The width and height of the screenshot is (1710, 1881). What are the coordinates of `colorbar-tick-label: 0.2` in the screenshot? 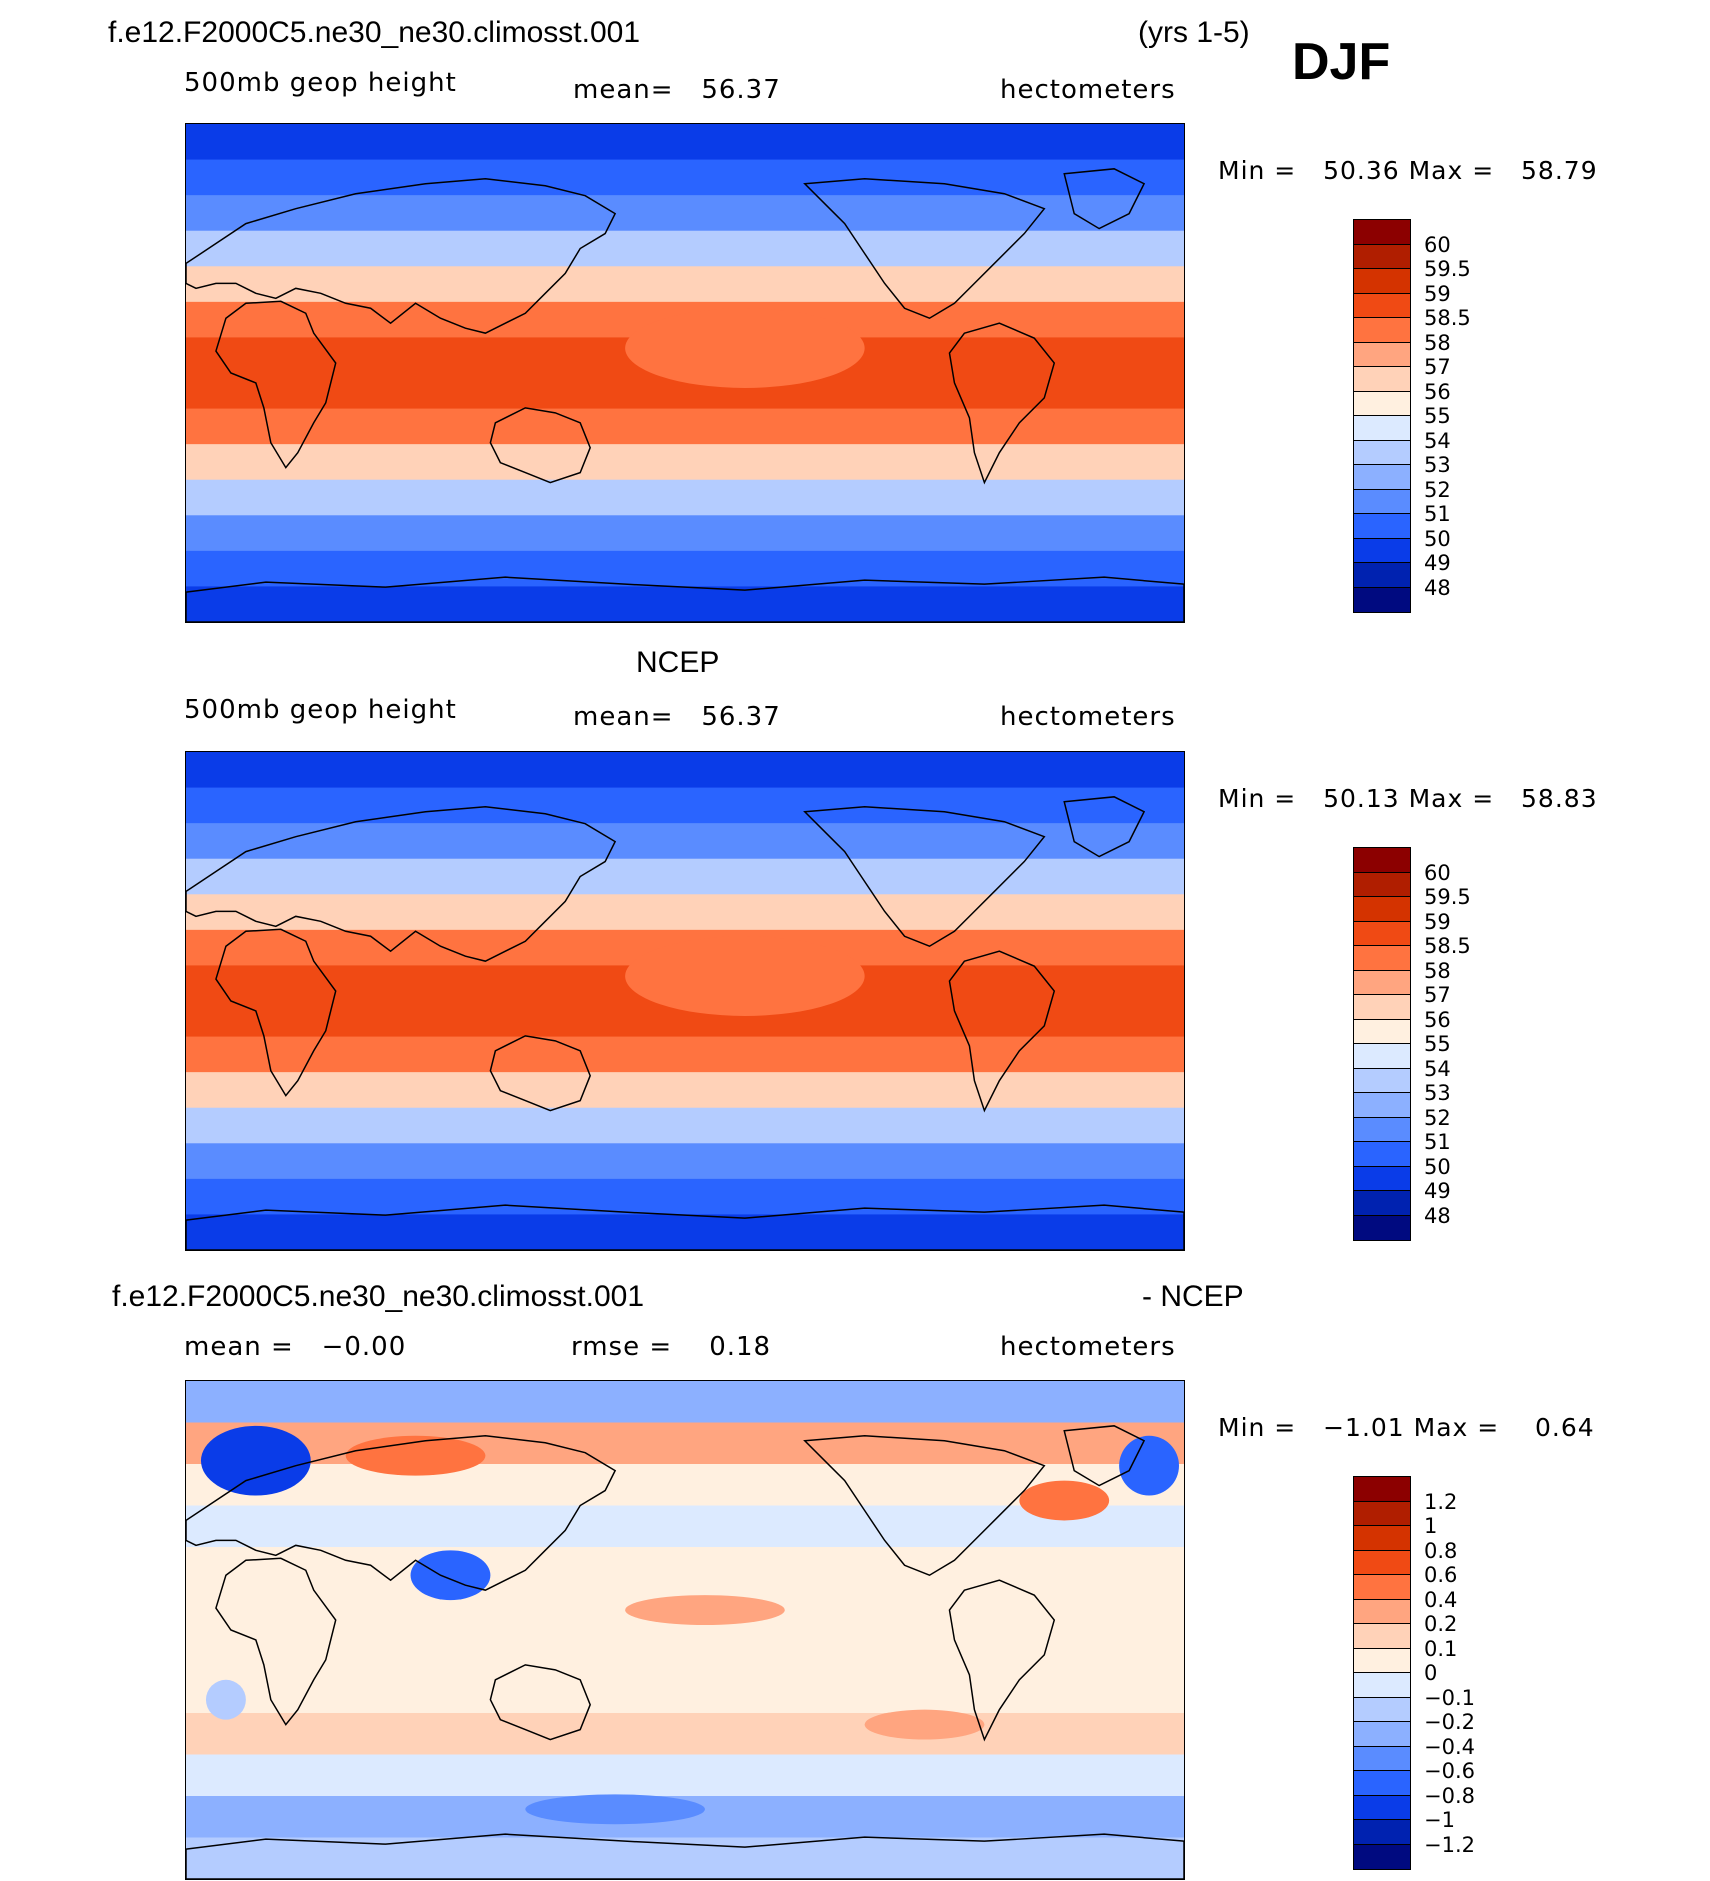 It's located at (1441, 1624).